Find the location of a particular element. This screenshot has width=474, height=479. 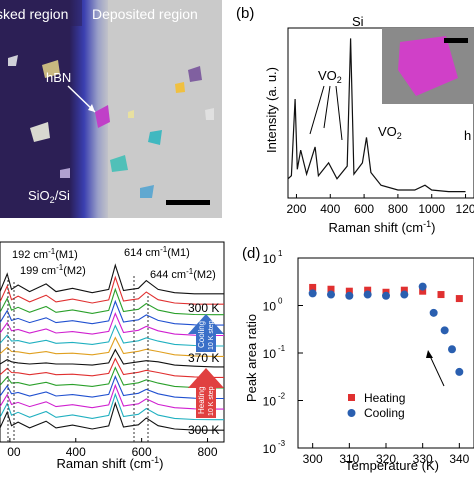

panel-b-ylabel: Intensity (a. u.) is located at coordinates (271, 110).